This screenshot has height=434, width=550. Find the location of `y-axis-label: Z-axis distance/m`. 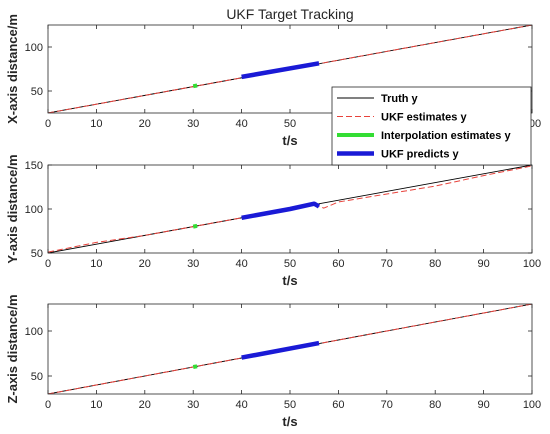

y-axis-label: Z-axis distance/m is located at coordinates (12, 348).